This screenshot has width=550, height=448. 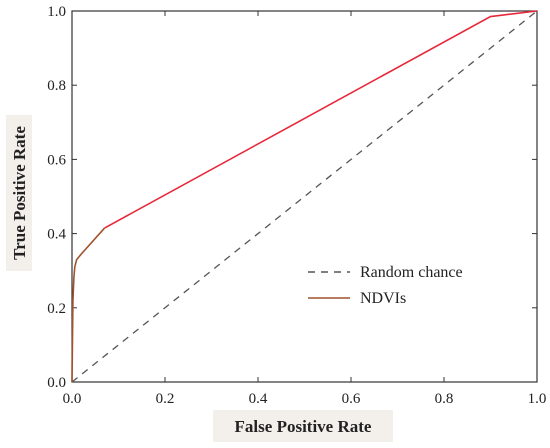 I want to click on x-tick-label: 0.2, so click(x=165, y=399).